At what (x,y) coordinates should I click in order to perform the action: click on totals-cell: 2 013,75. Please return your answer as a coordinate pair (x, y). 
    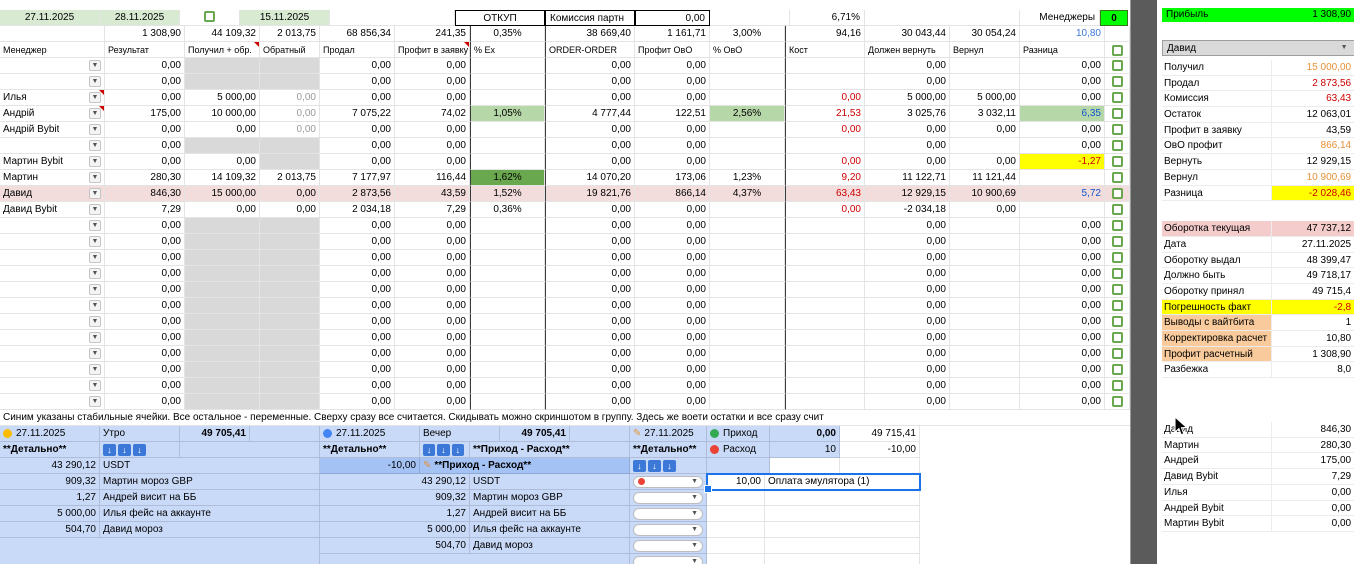
    Looking at the image, I should click on (290, 34).